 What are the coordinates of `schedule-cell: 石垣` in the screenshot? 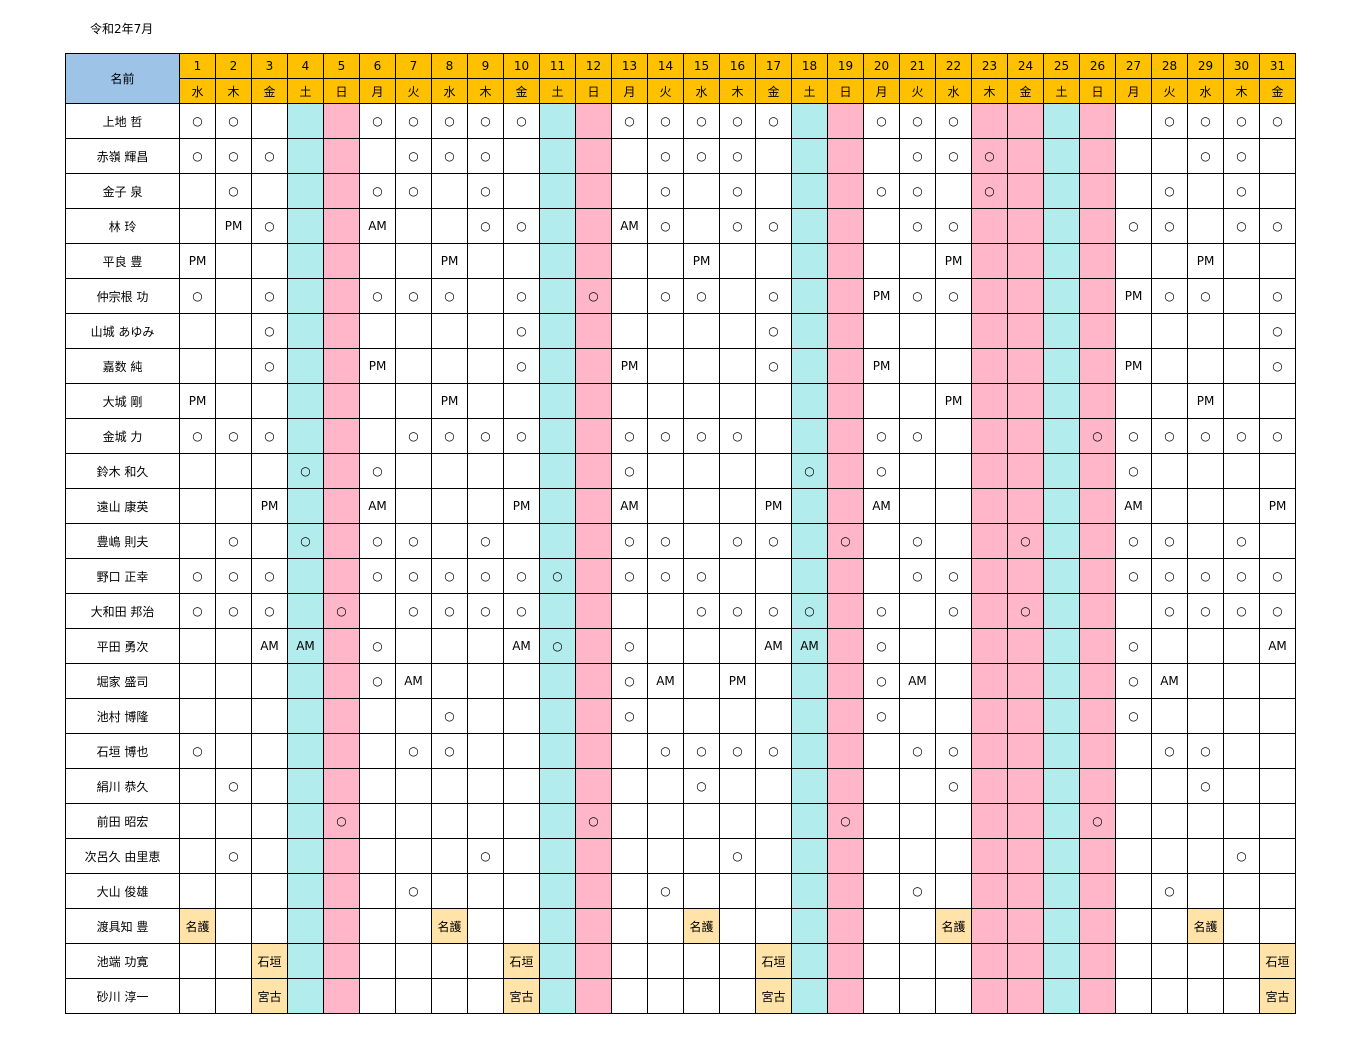 It's located at (269, 961).